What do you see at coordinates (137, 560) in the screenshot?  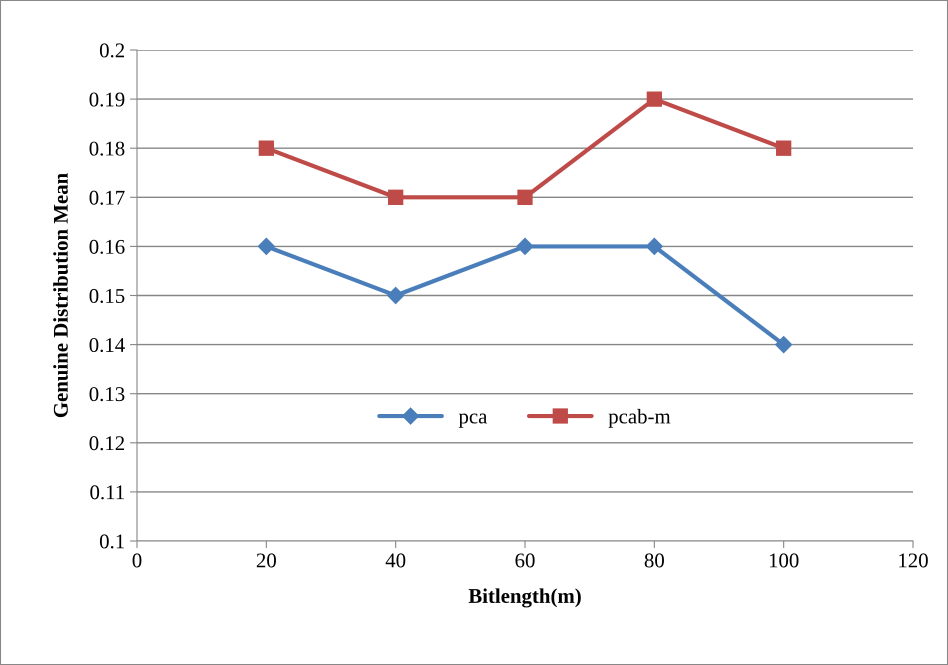 I see `x-tick-label: 0` at bounding box center [137, 560].